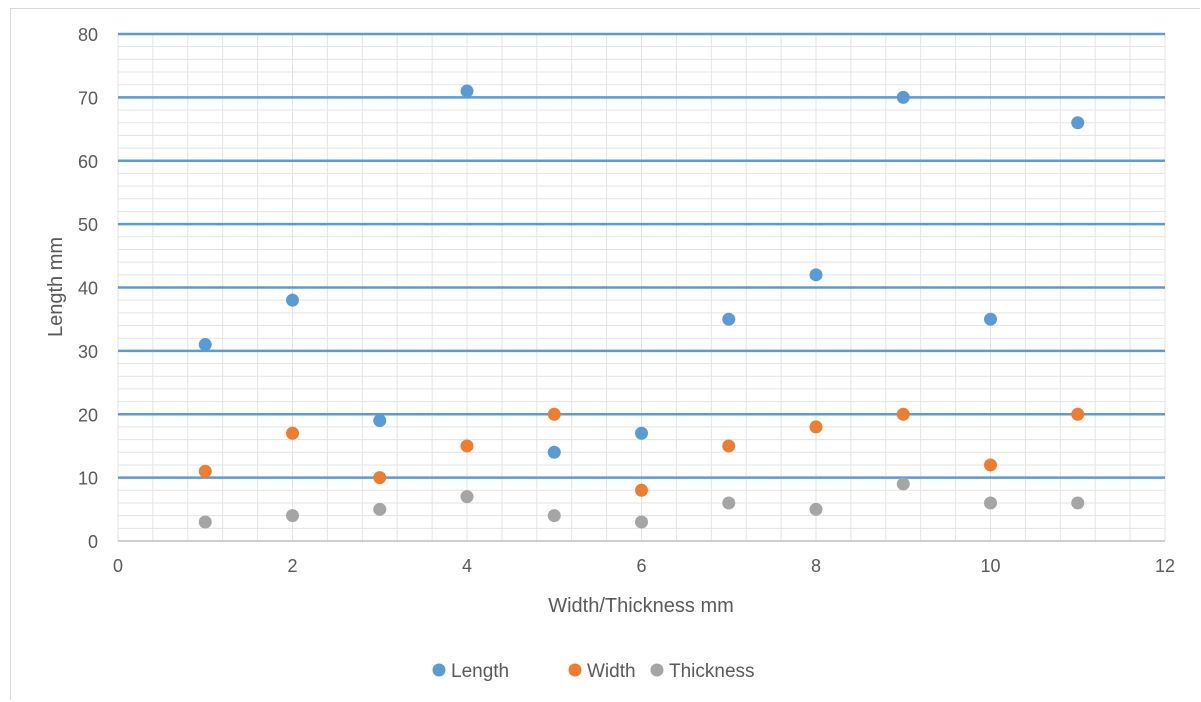 The image size is (1201, 702). I want to click on x-tick-label: 0, so click(118, 566).